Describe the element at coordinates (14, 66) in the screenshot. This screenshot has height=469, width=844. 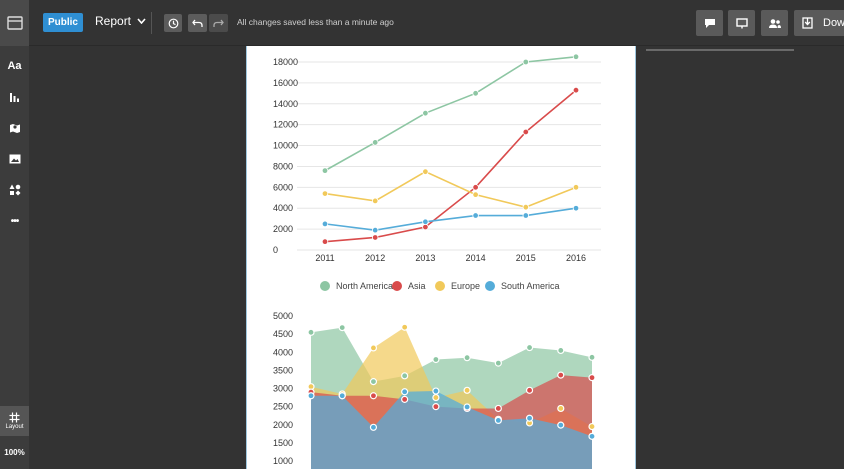
I see `sidebar-item-text: Aa` at that location.